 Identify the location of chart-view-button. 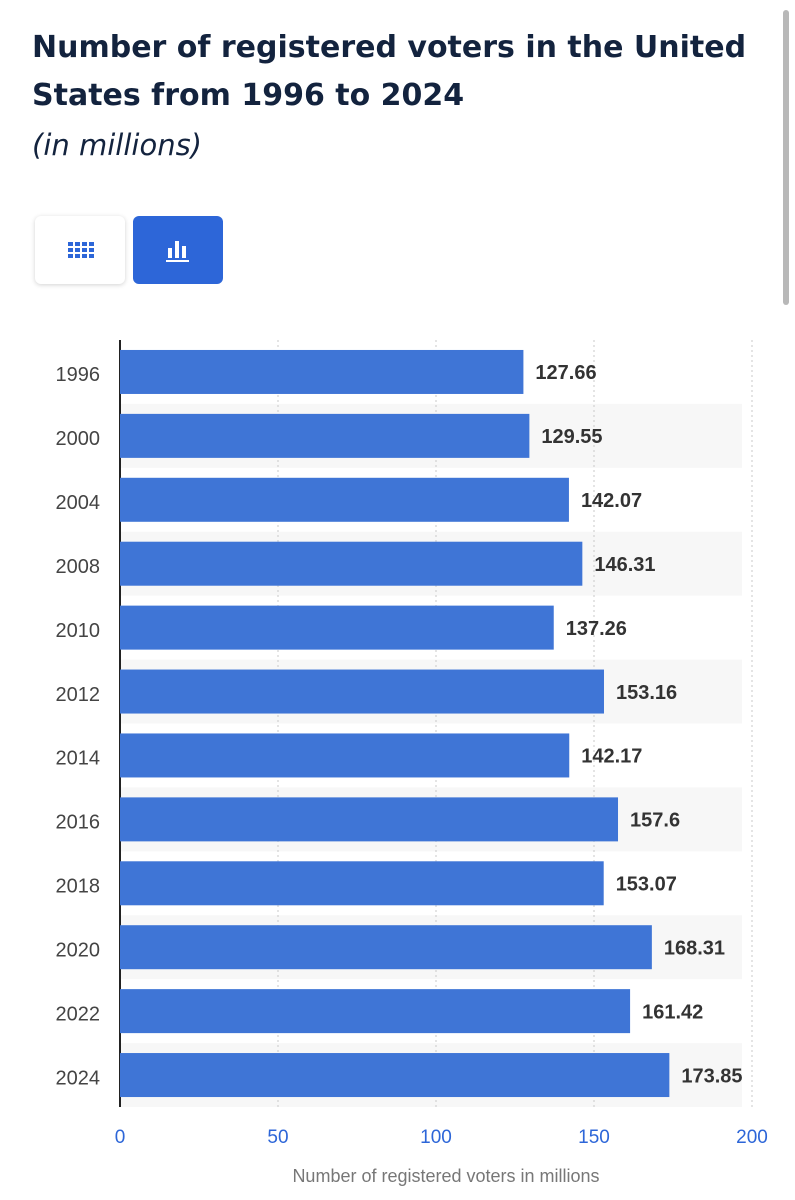
(178, 250).